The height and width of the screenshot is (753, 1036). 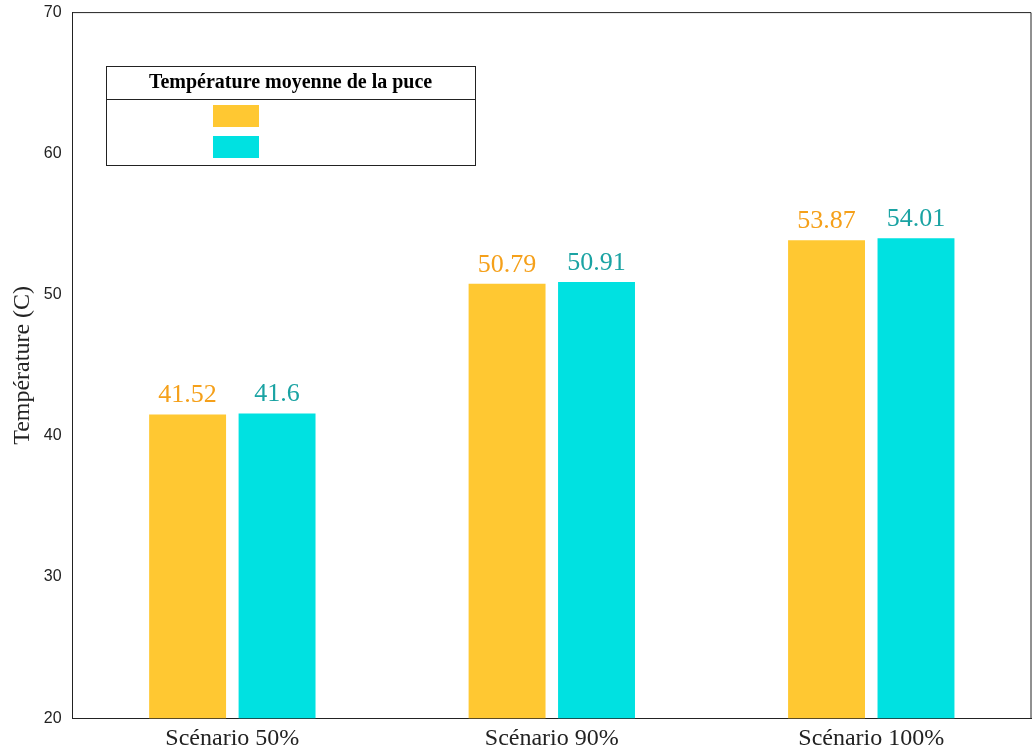 I want to click on data-label: 50.79, so click(x=507, y=263).